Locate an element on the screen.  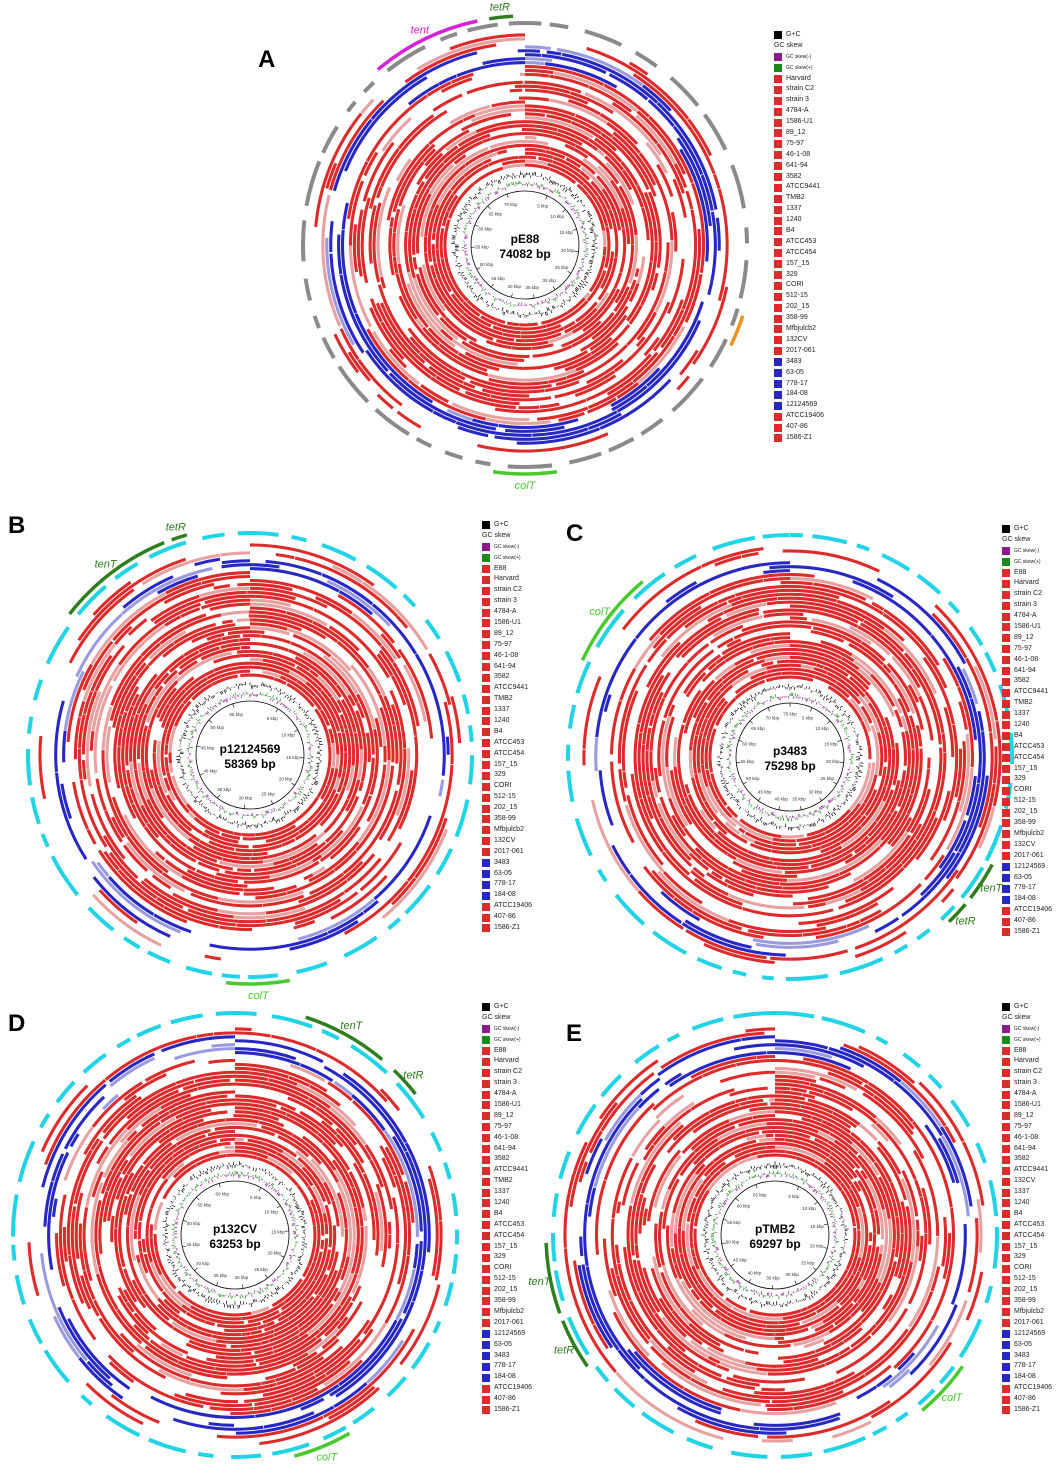
track-1586-u1 is located at coordinates (250, 755).